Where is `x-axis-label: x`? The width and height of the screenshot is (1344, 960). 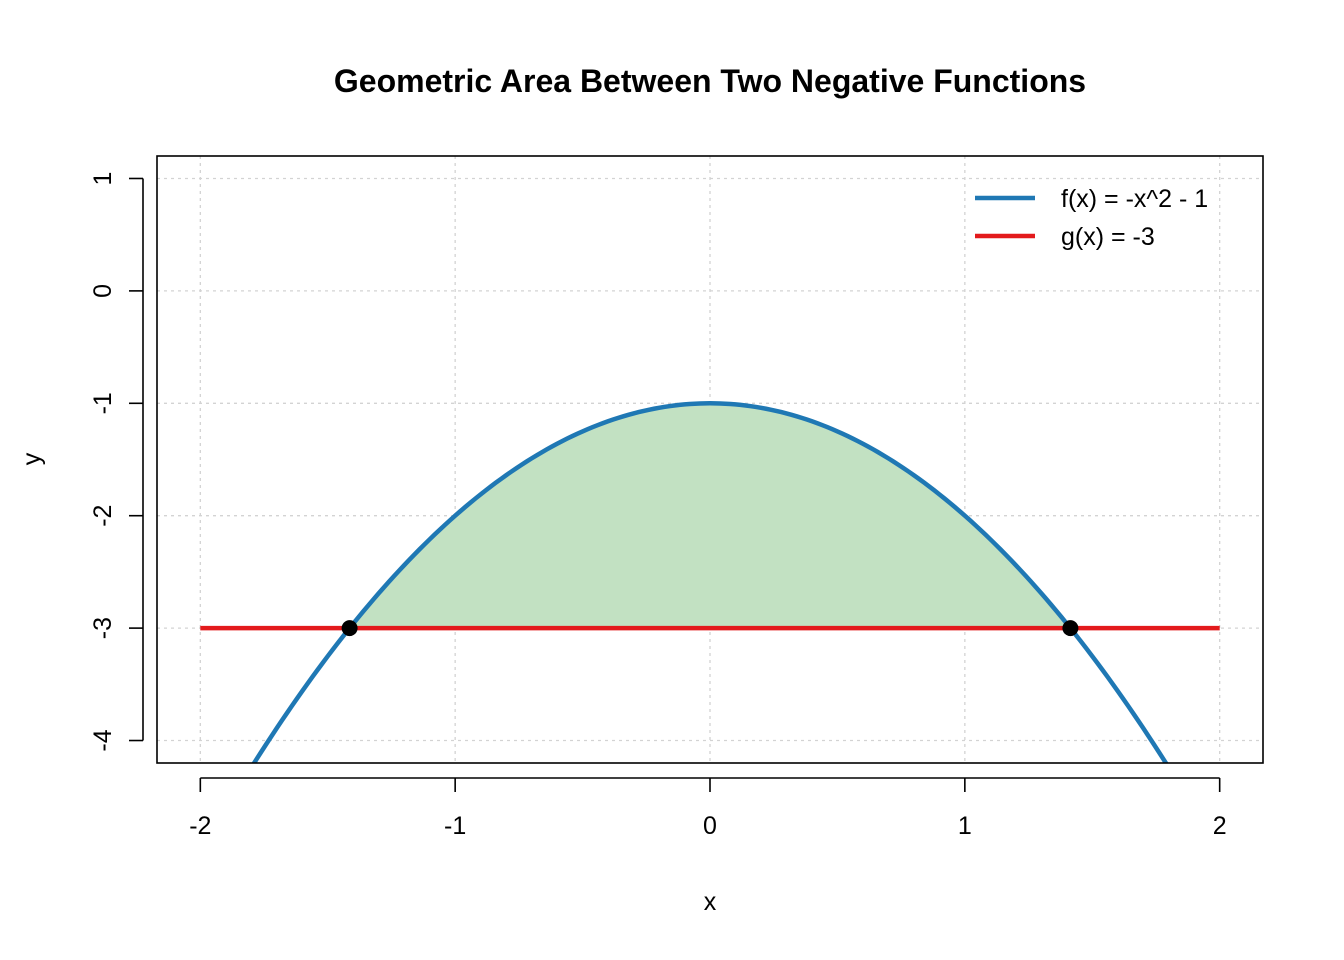
x-axis-label: x is located at coordinates (710, 902).